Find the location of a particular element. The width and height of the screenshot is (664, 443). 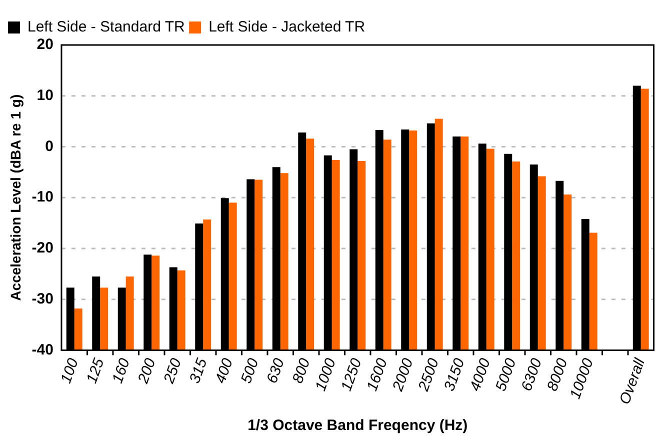

x-tick-label: 315 is located at coordinates (199, 371).